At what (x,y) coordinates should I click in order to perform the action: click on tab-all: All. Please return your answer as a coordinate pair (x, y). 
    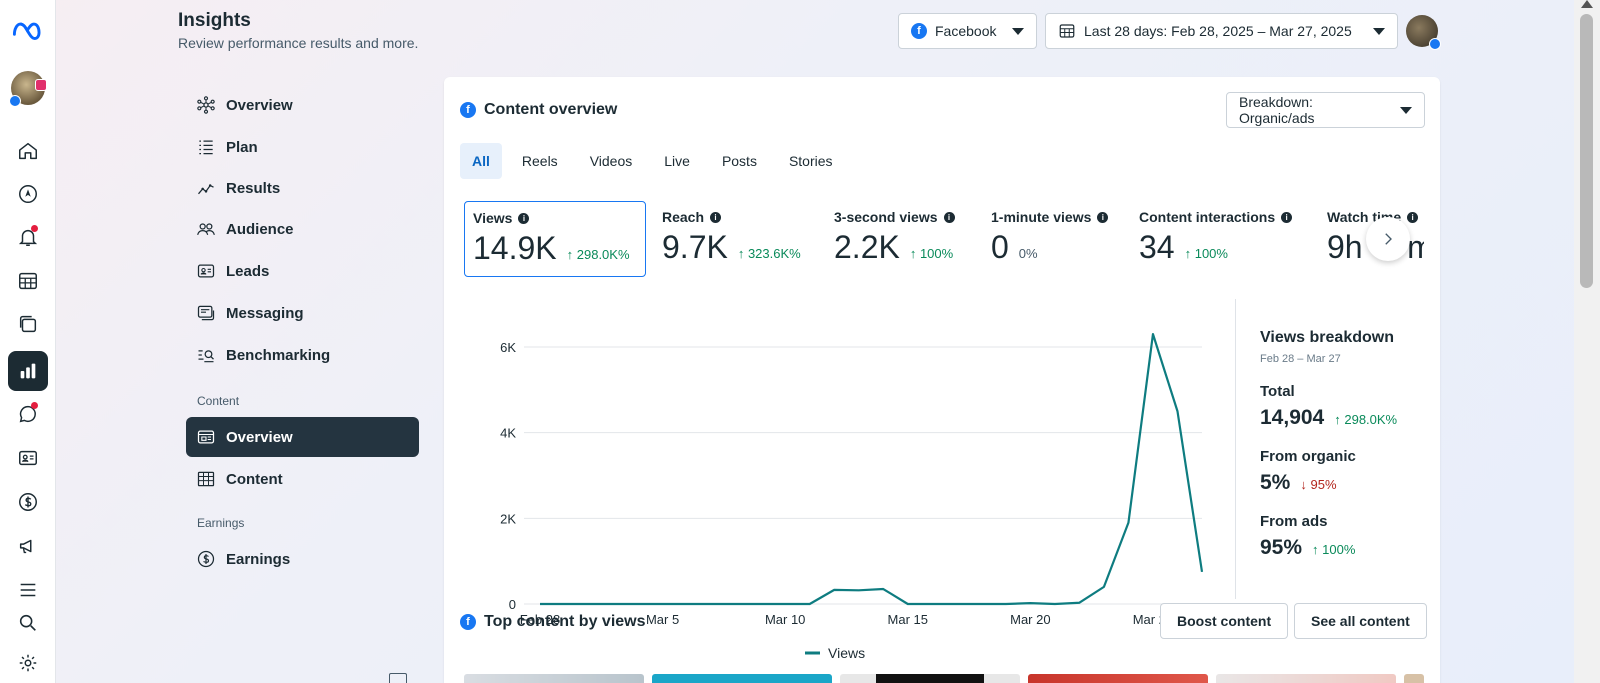
    Looking at the image, I should click on (481, 161).